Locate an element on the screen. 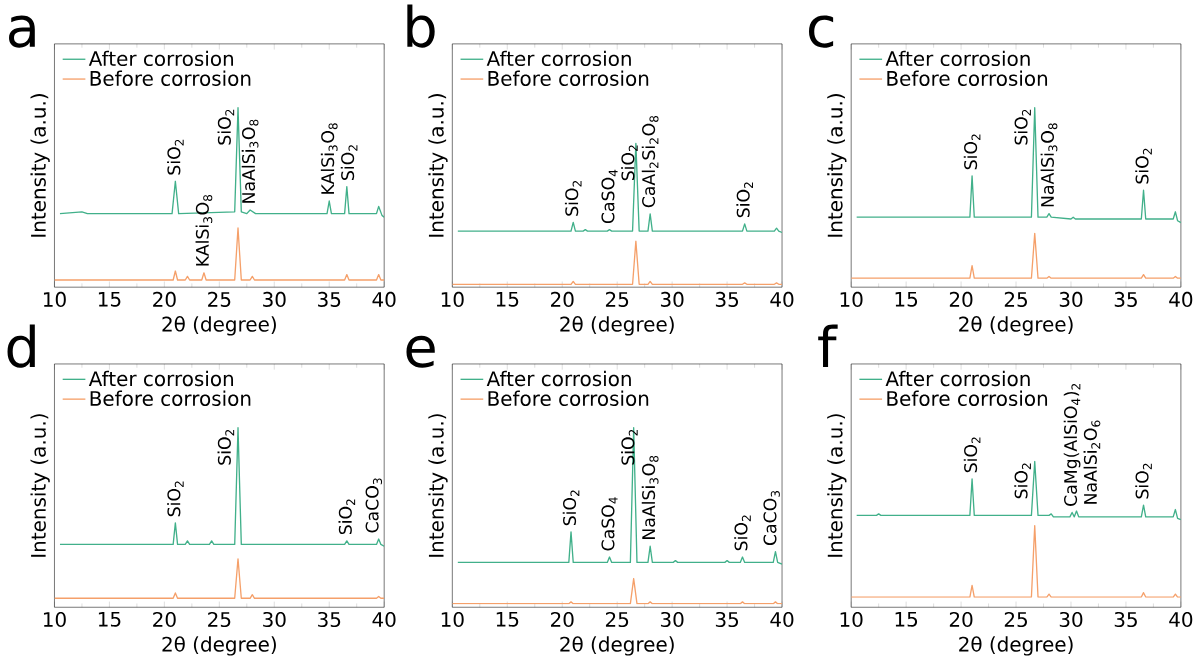 This screenshot has width=1198, height=664. chart-title: c is located at coordinates (821, 31).